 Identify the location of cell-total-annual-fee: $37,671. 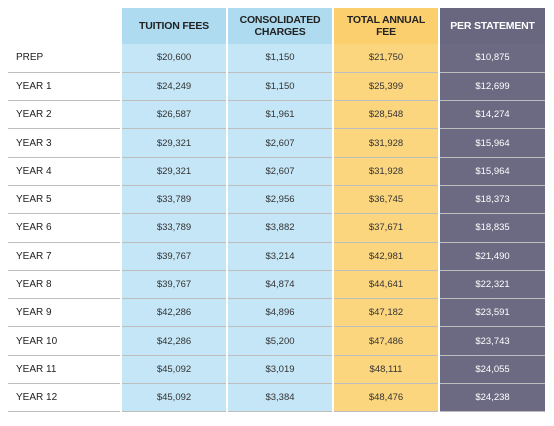
(385, 228).